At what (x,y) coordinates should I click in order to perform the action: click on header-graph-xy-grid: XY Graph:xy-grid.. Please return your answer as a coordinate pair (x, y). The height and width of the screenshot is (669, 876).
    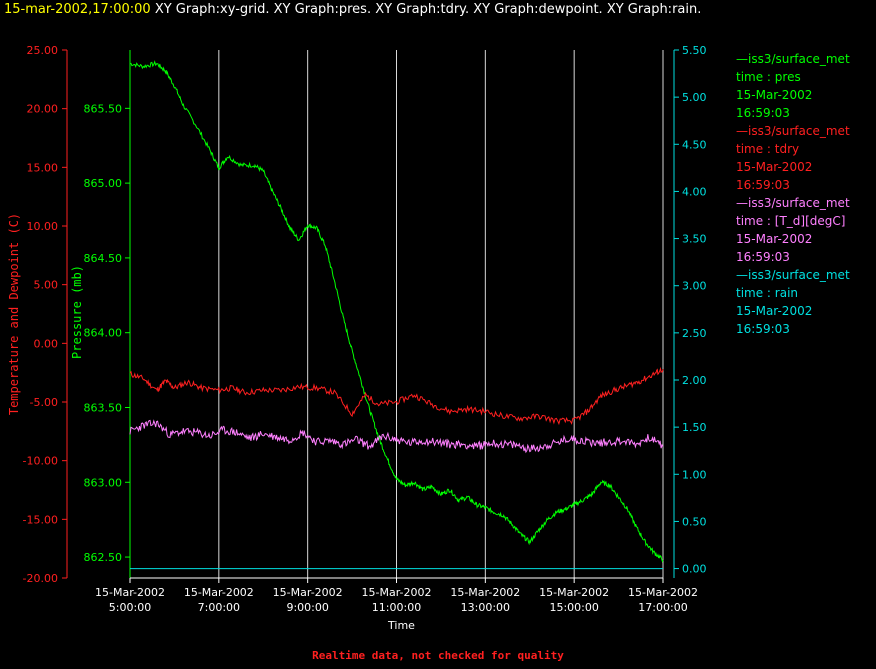
    Looking at the image, I should click on (212, 9).